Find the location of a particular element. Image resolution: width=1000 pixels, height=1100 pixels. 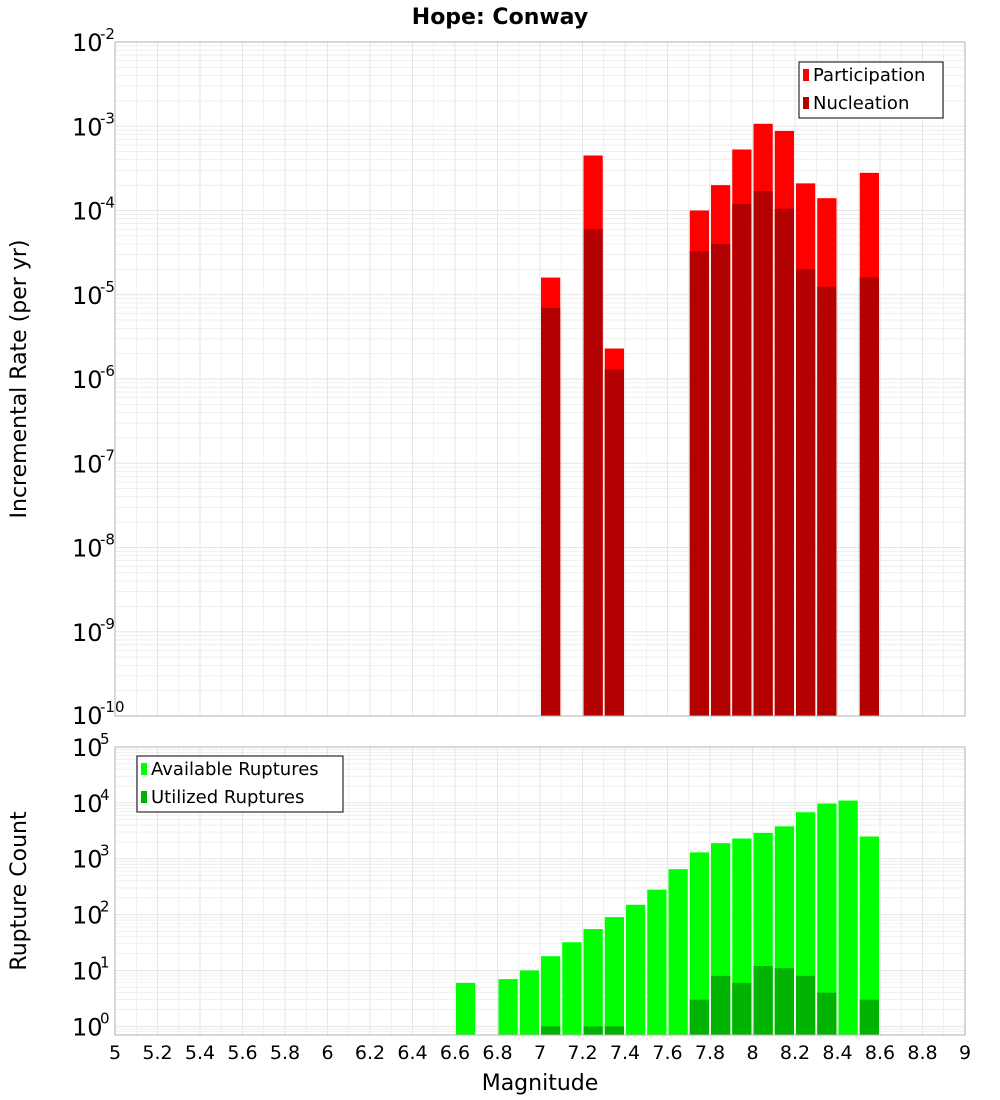

count-legend-box is located at coordinates (240, 784).